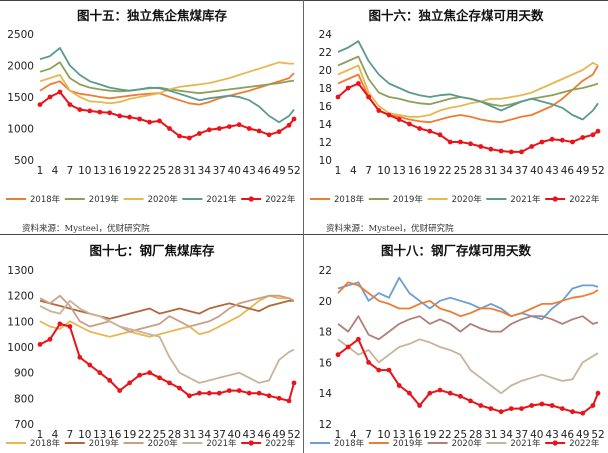 This screenshot has width=608, height=453. What do you see at coordinates (325, 161) in the screenshot?
I see `y-tick-label: 10` at bounding box center [325, 161].